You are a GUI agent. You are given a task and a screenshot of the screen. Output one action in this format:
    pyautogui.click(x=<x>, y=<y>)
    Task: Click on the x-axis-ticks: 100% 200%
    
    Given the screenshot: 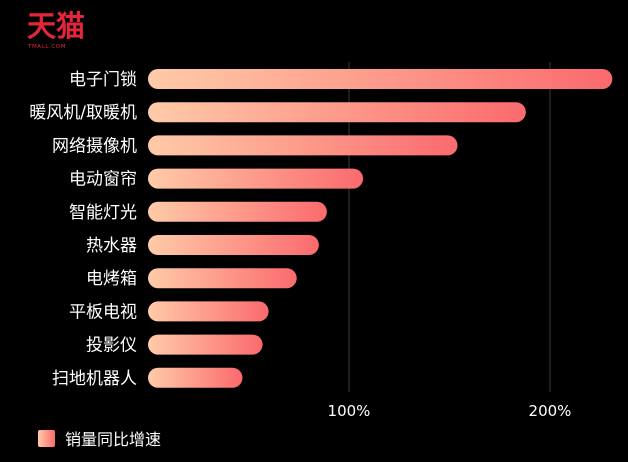 What is the action you would take?
    pyautogui.click(x=450, y=411)
    